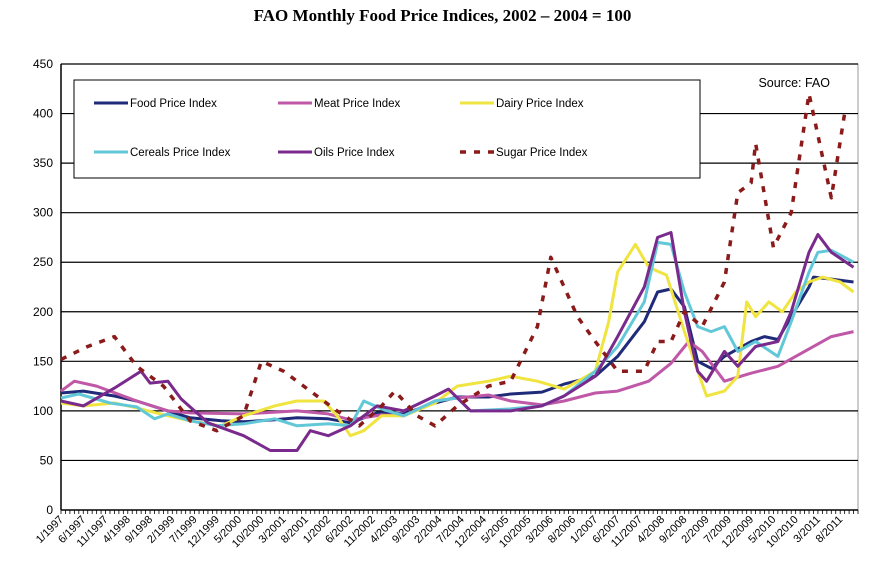  Describe the element at coordinates (43, 411) in the screenshot. I see `y-tick-label: 100` at that location.